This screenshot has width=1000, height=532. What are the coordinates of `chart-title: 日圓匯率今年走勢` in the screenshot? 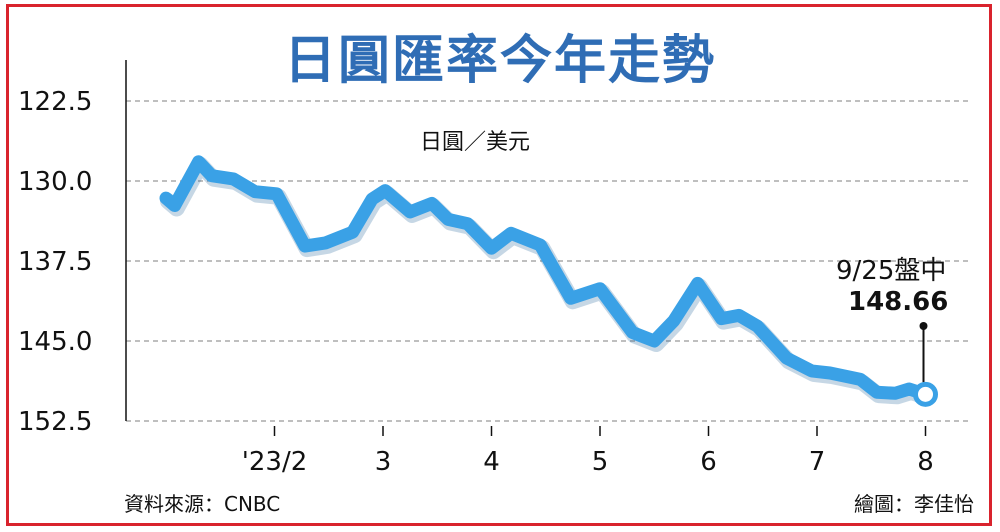 It's located at (499, 61).